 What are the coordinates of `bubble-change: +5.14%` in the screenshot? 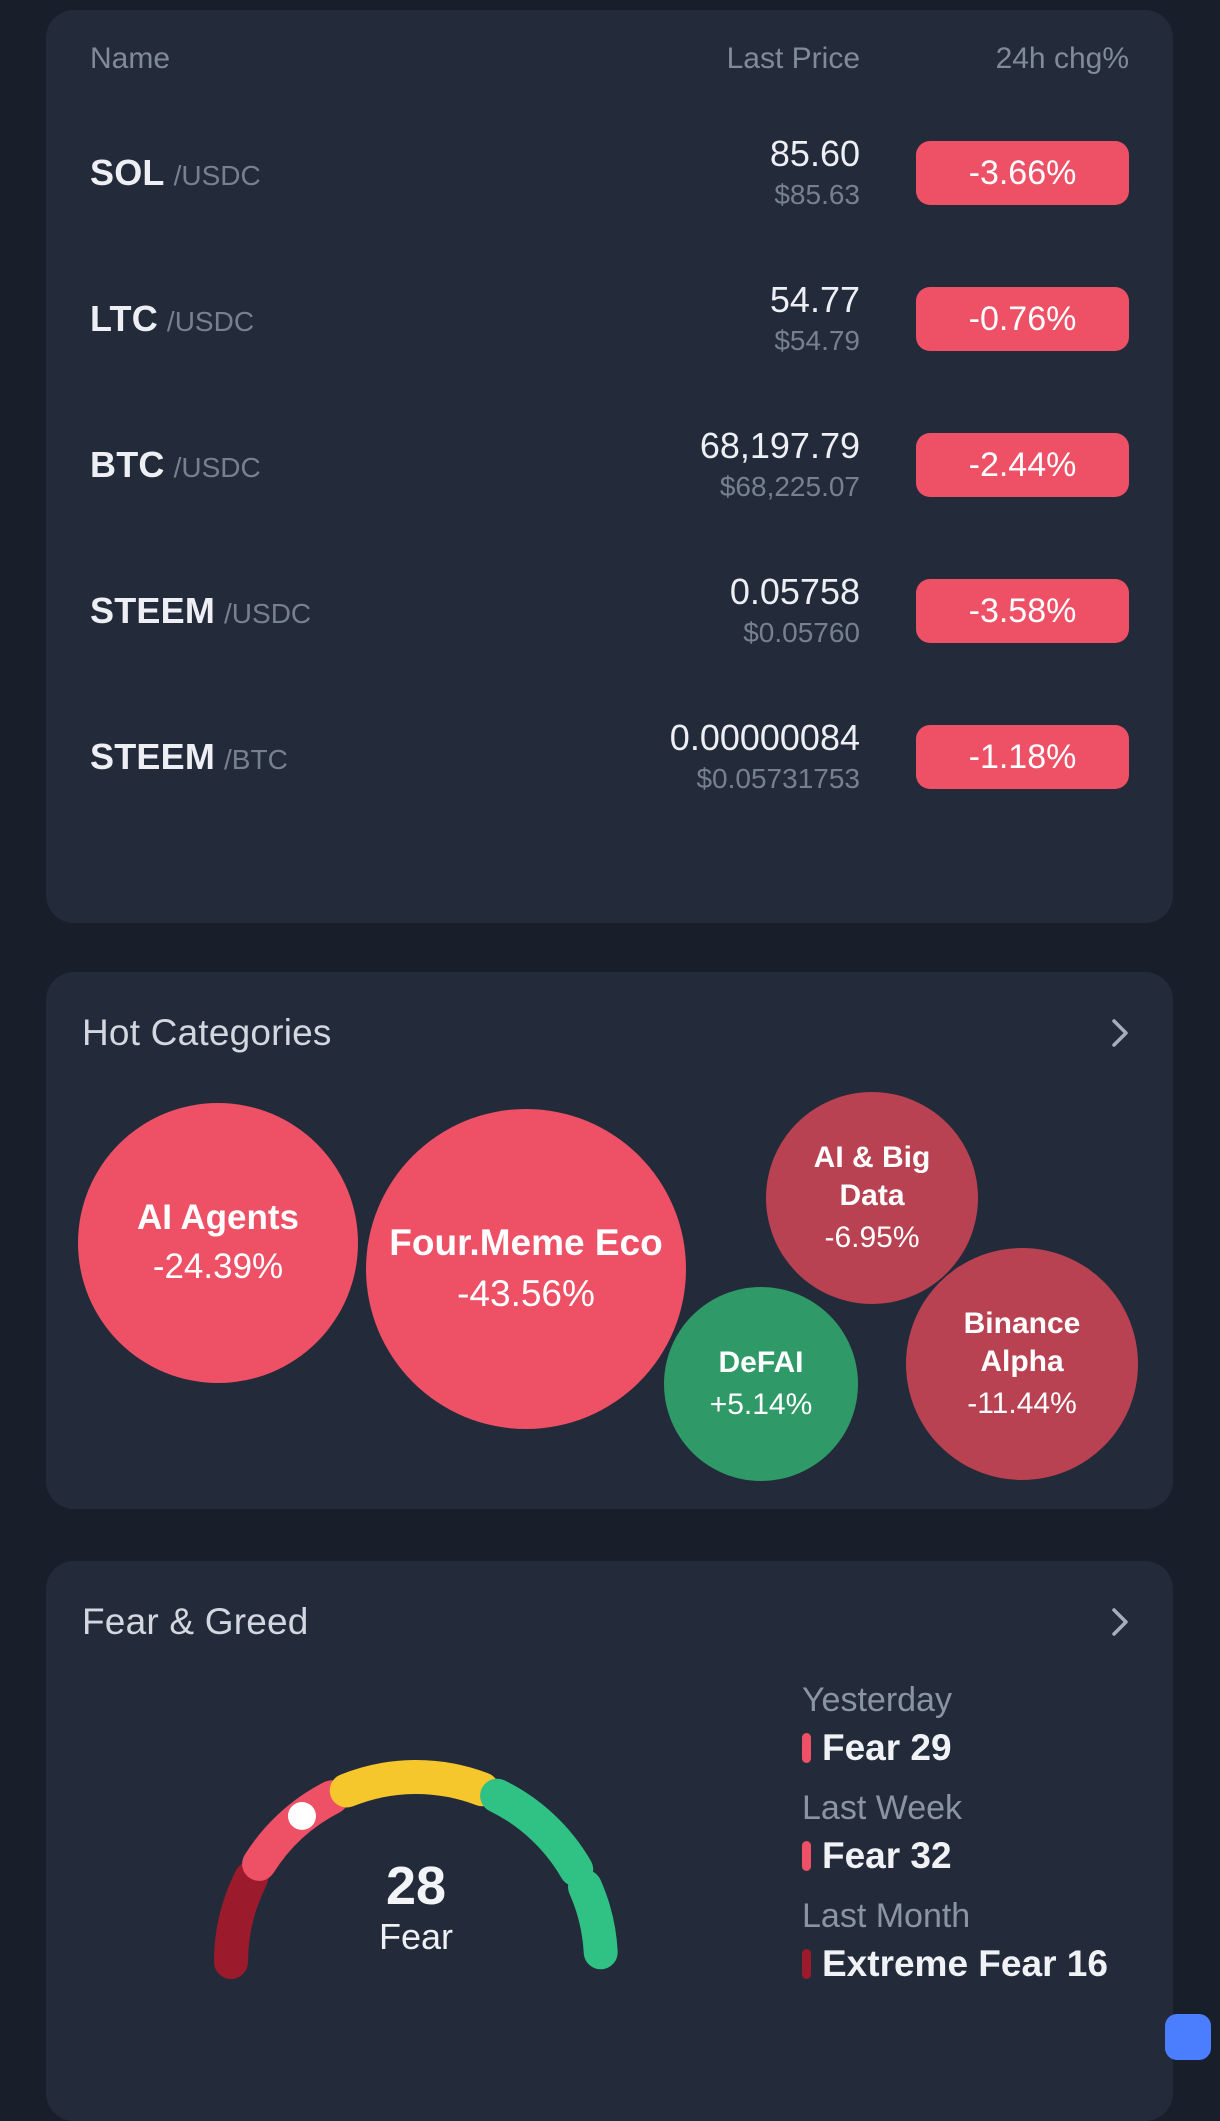 It's located at (761, 1405).